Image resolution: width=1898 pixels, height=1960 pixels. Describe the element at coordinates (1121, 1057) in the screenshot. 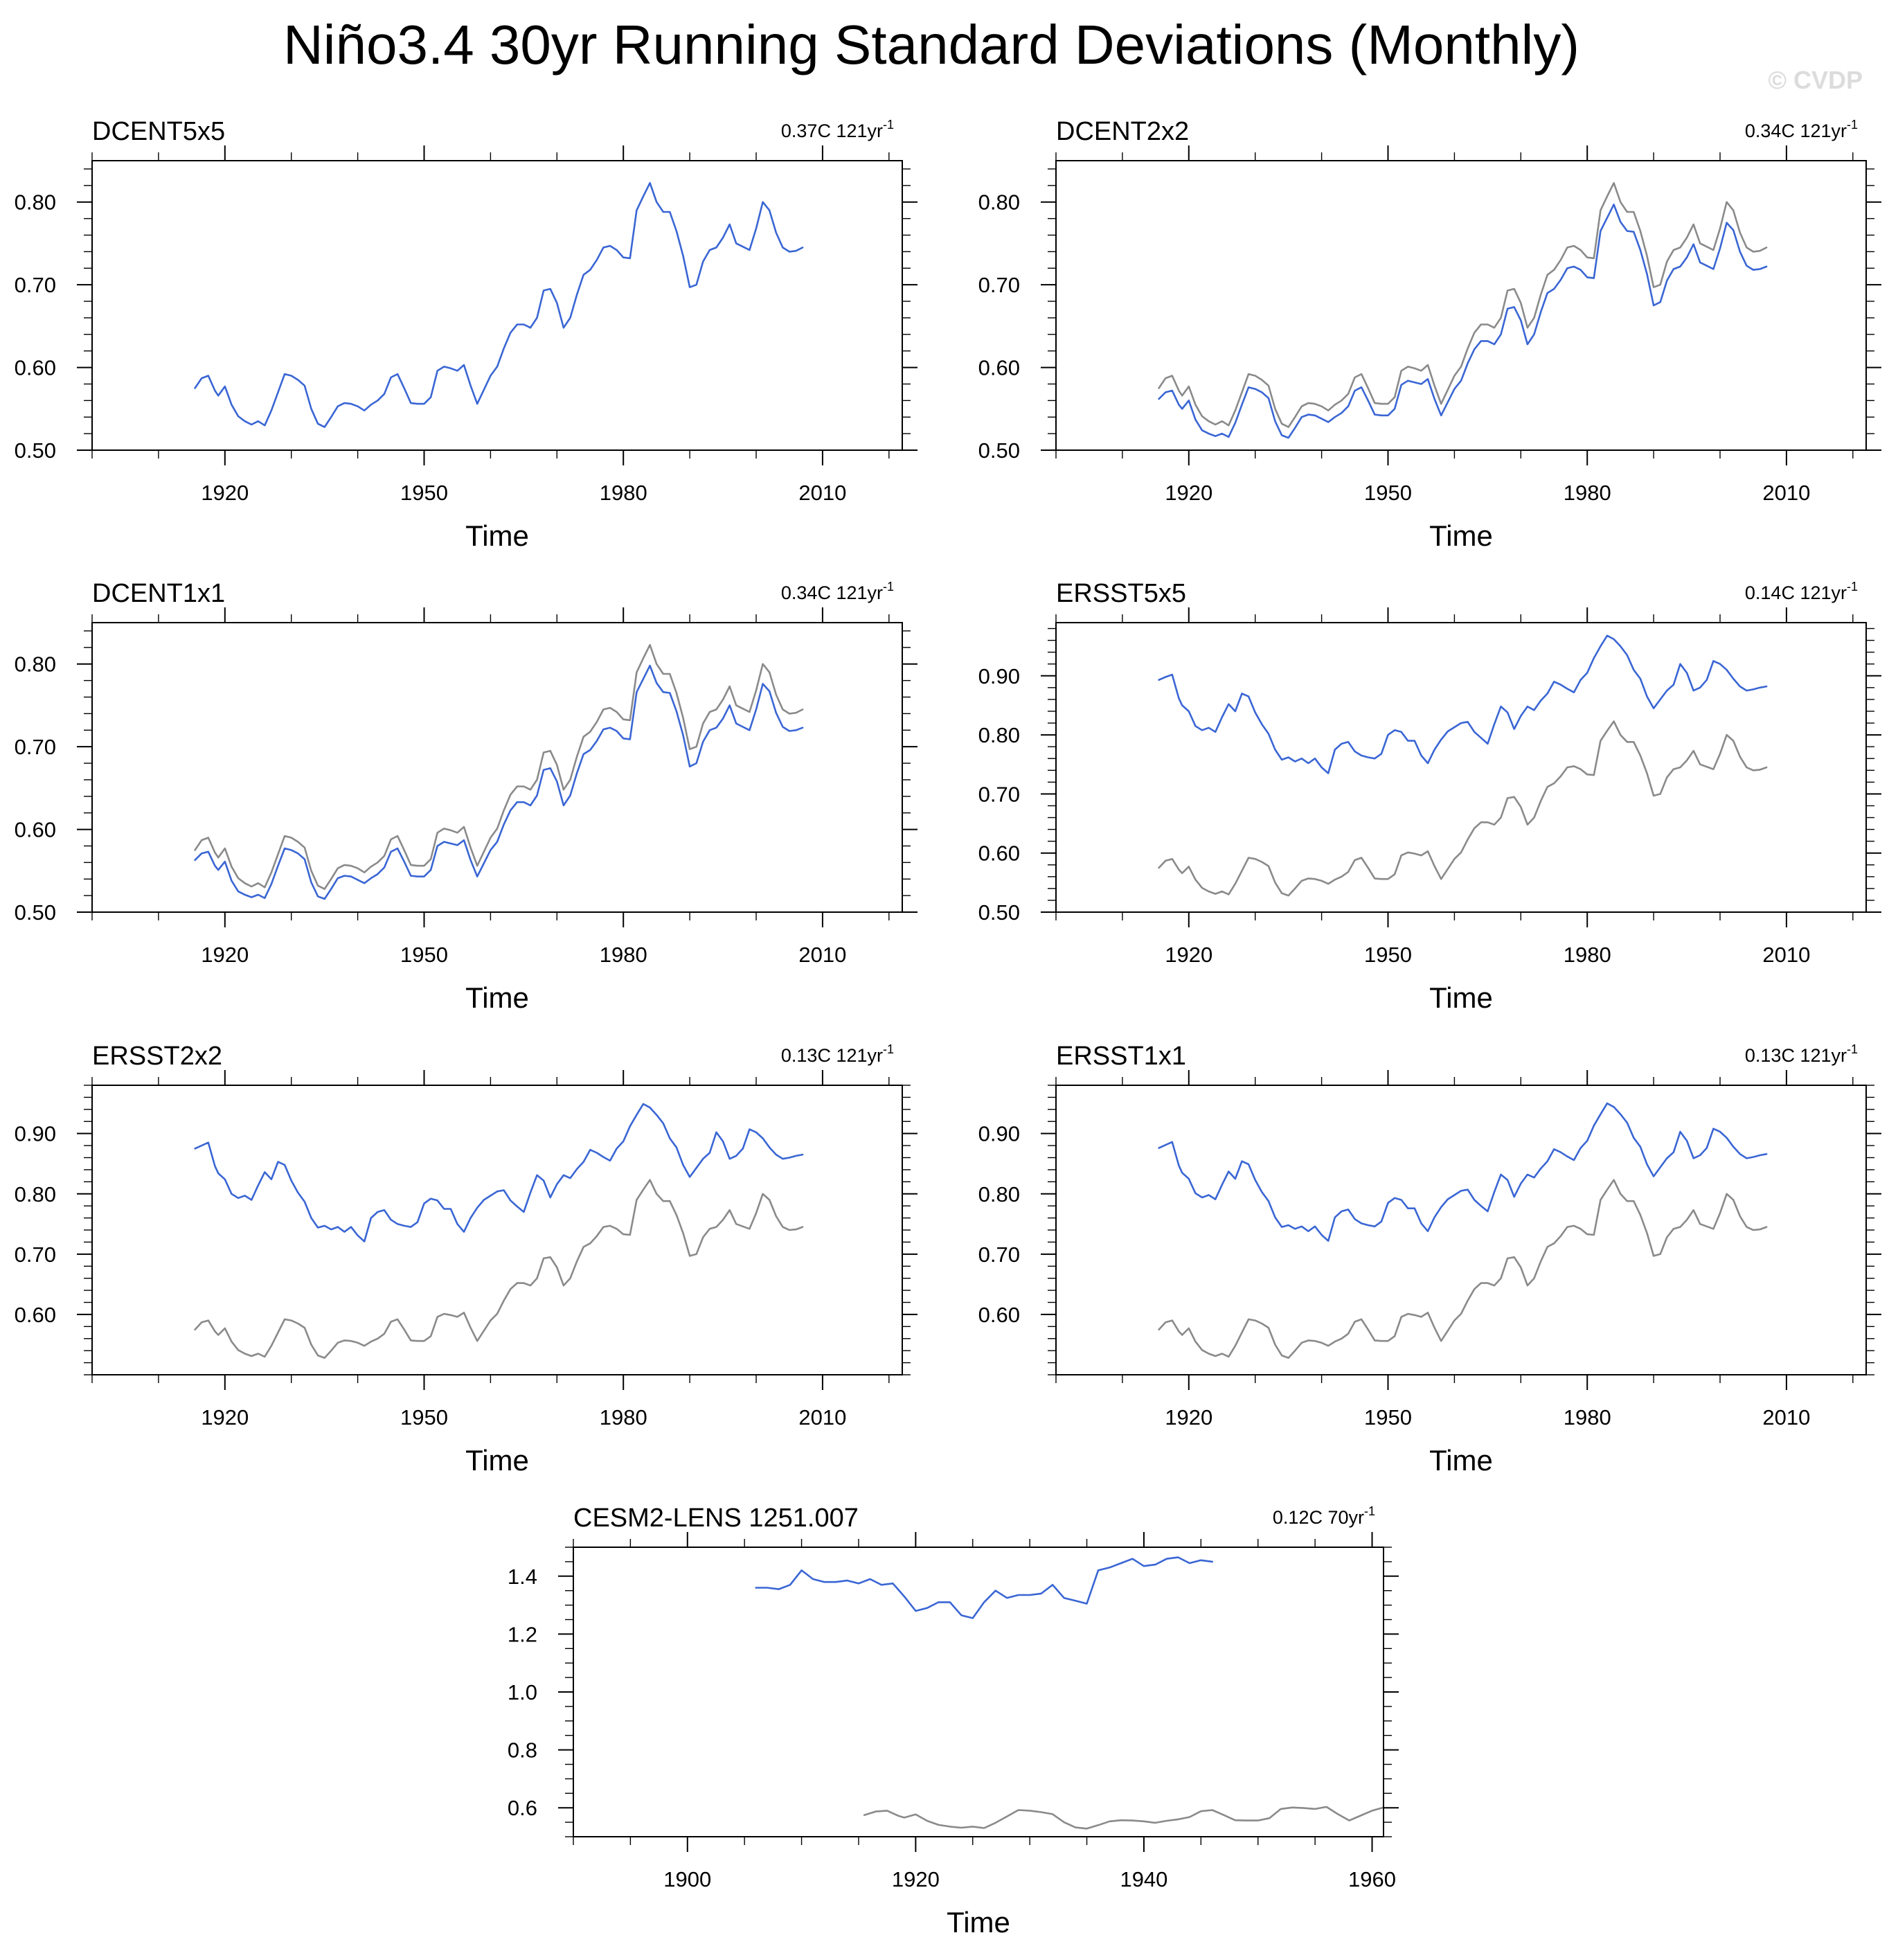

I see `panel-title: ERSST1x1` at that location.